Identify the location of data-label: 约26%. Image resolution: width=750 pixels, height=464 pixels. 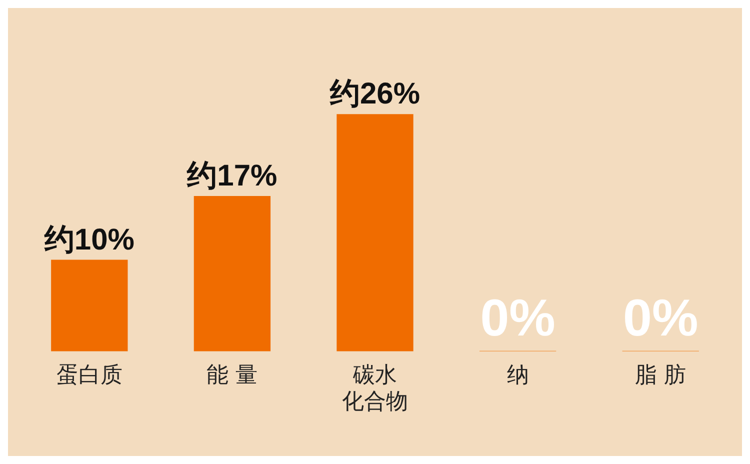
(374, 94).